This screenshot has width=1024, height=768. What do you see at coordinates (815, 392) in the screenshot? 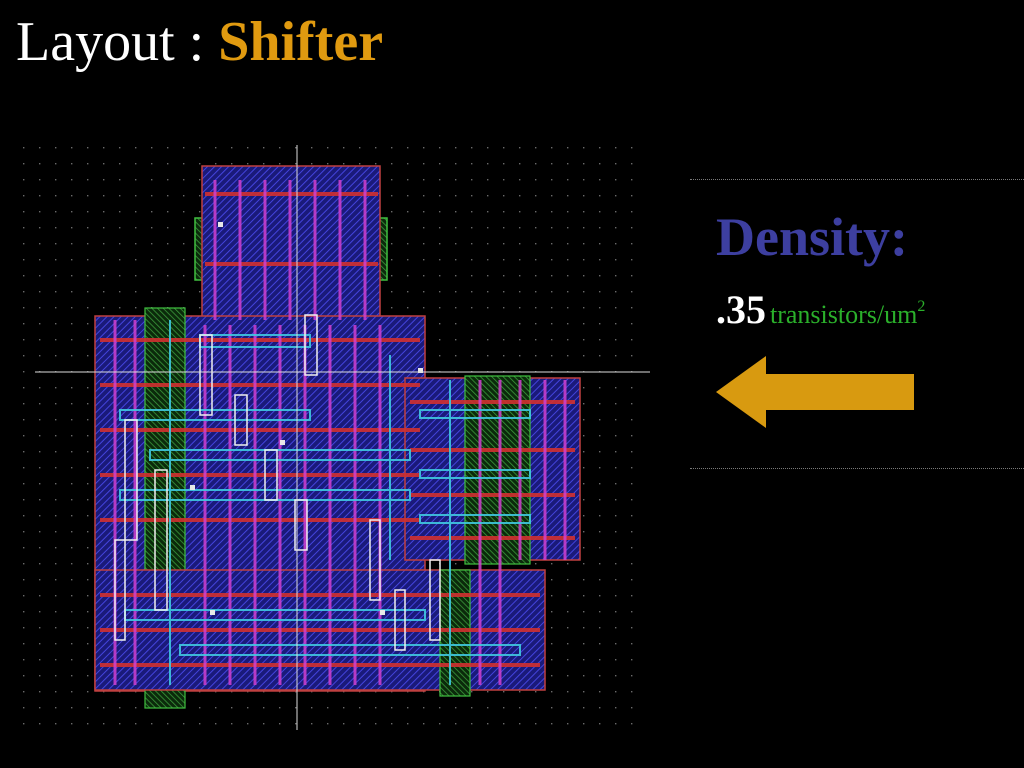
I see `left-arrow-icon` at bounding box center [815, 392].